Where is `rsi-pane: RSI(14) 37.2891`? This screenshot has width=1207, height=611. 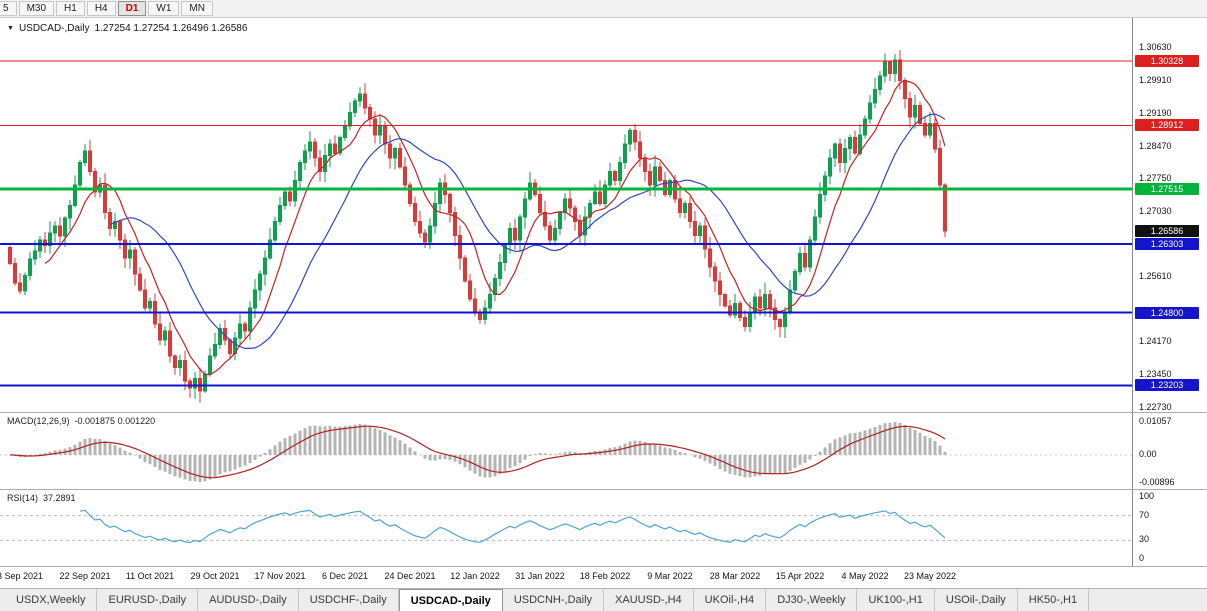 rsi-pane: RSI(14) 37.2891 is located at coordinates (566, 527).